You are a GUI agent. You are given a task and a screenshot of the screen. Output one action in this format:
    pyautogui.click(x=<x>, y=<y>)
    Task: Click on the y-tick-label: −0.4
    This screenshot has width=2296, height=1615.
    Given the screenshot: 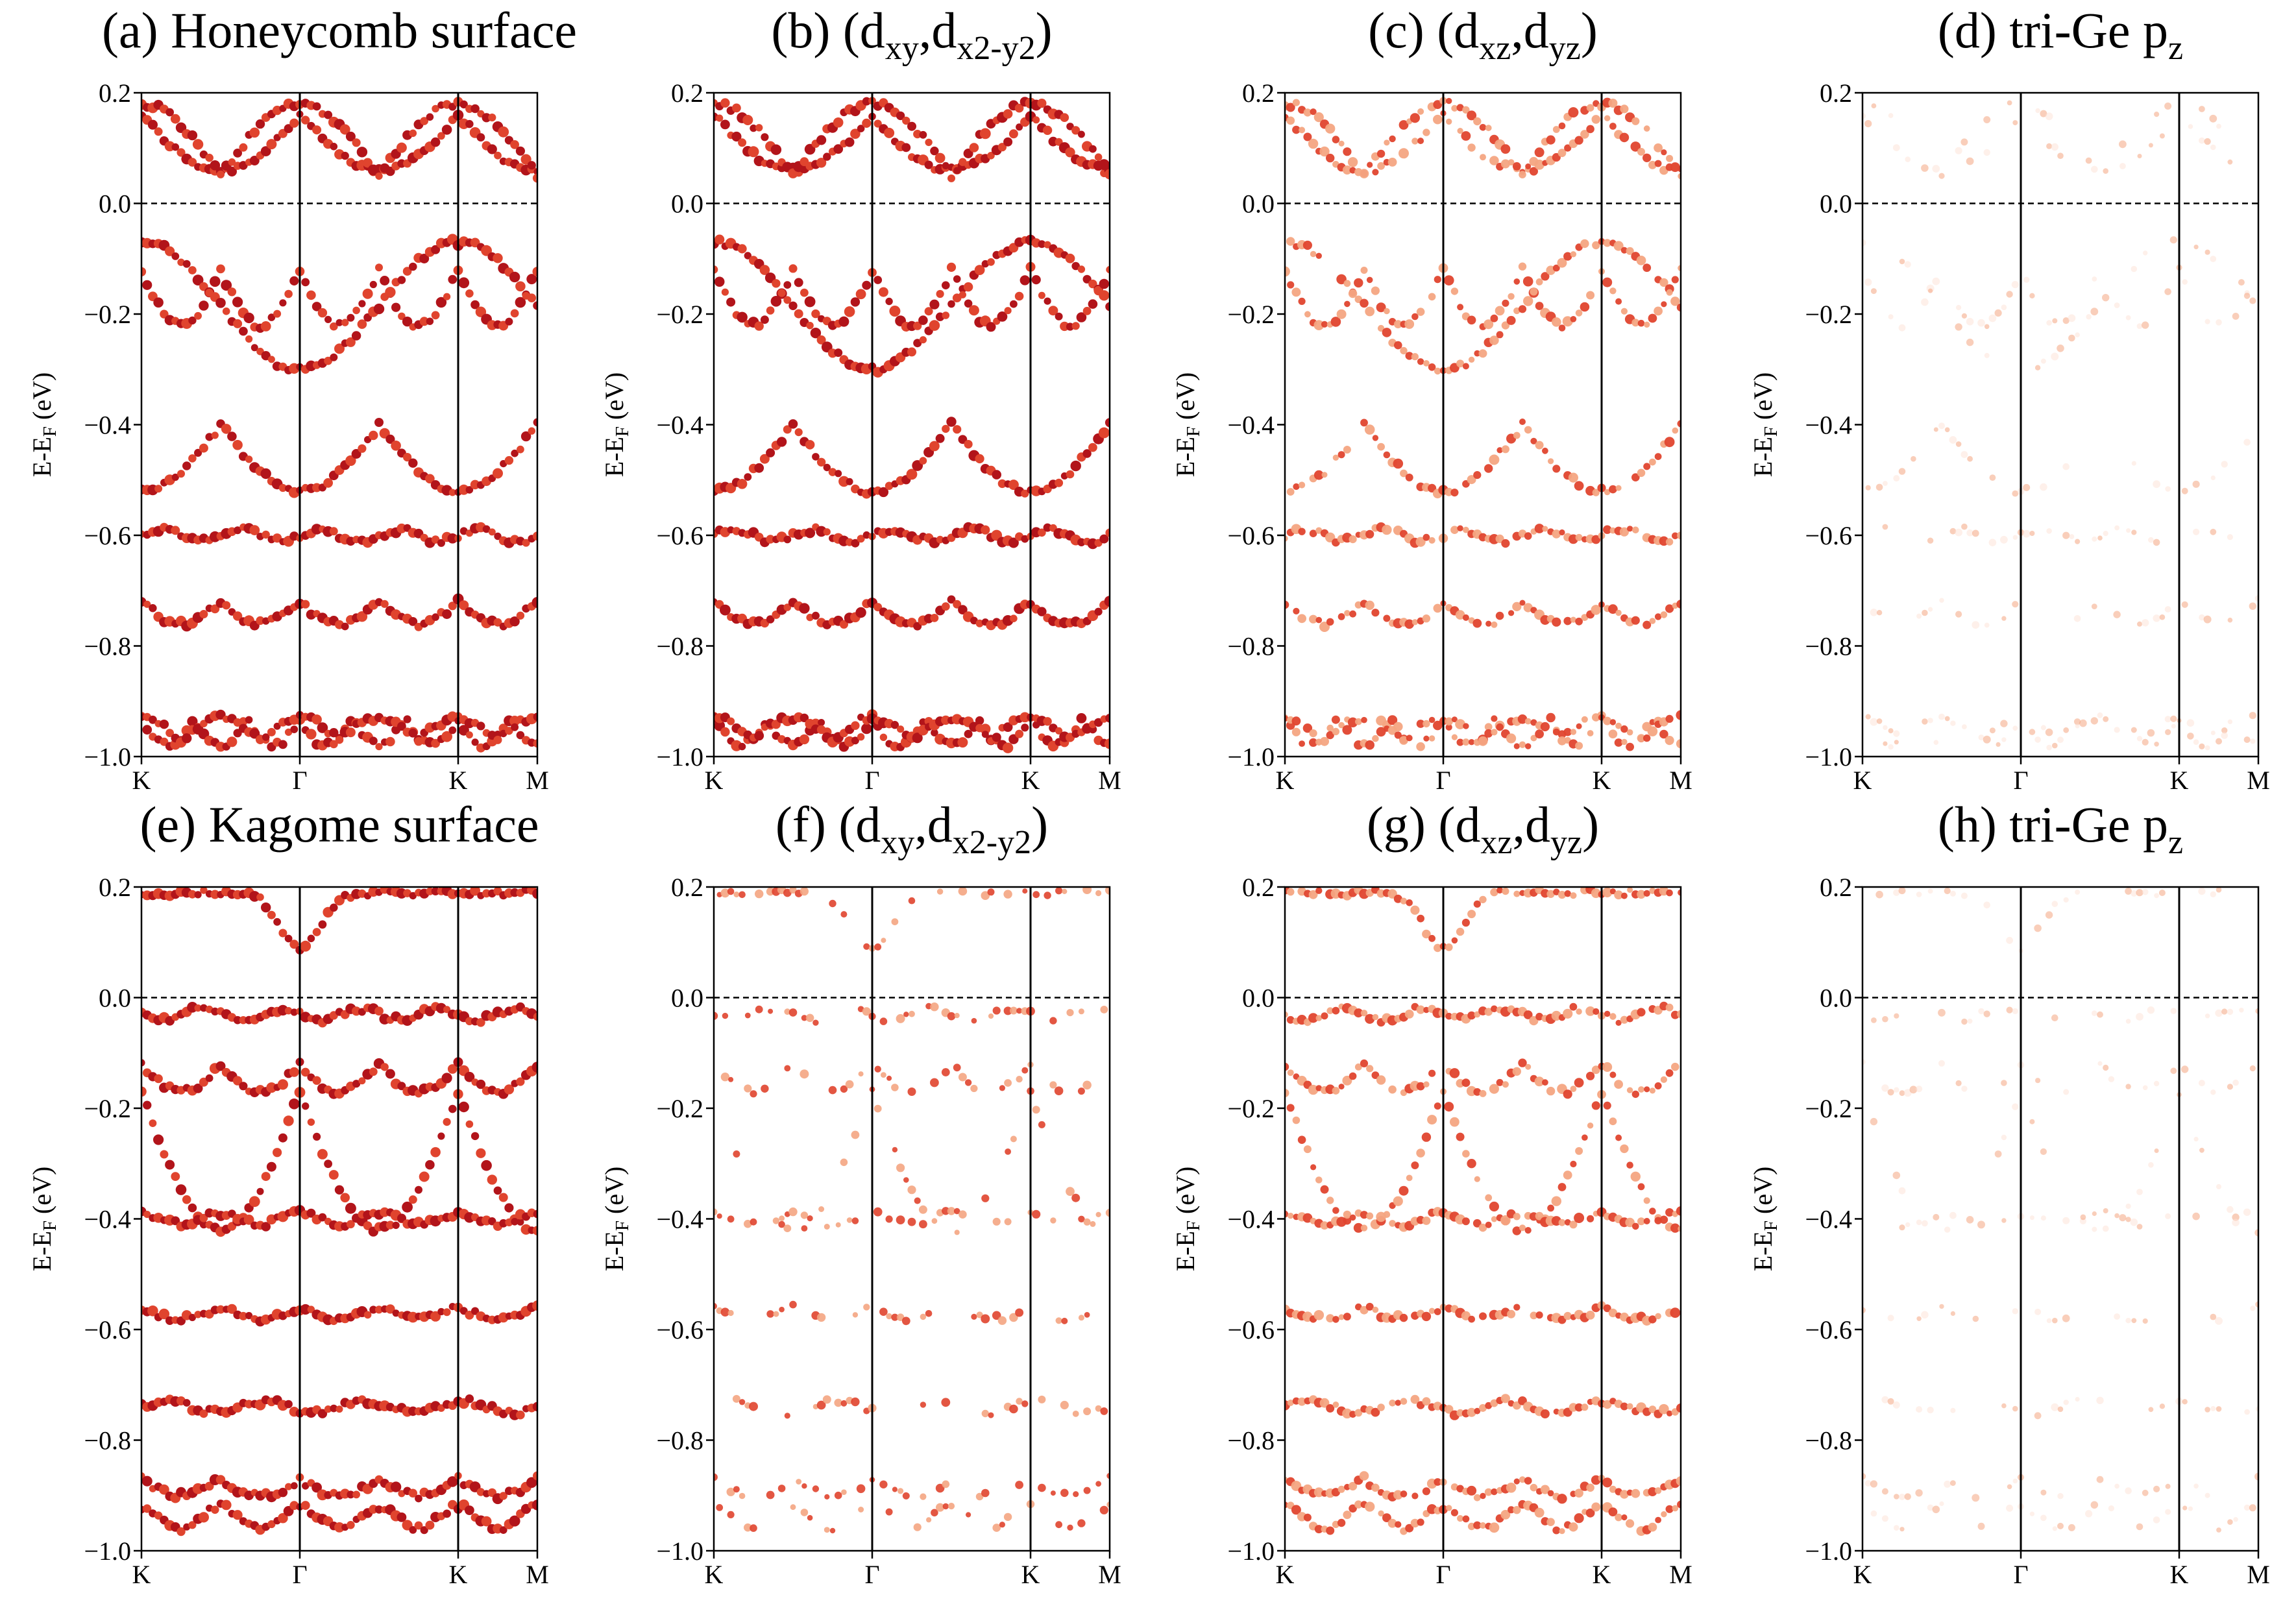 What is the action you would take?
    pyautogui.click(x=1251, y=425)
    